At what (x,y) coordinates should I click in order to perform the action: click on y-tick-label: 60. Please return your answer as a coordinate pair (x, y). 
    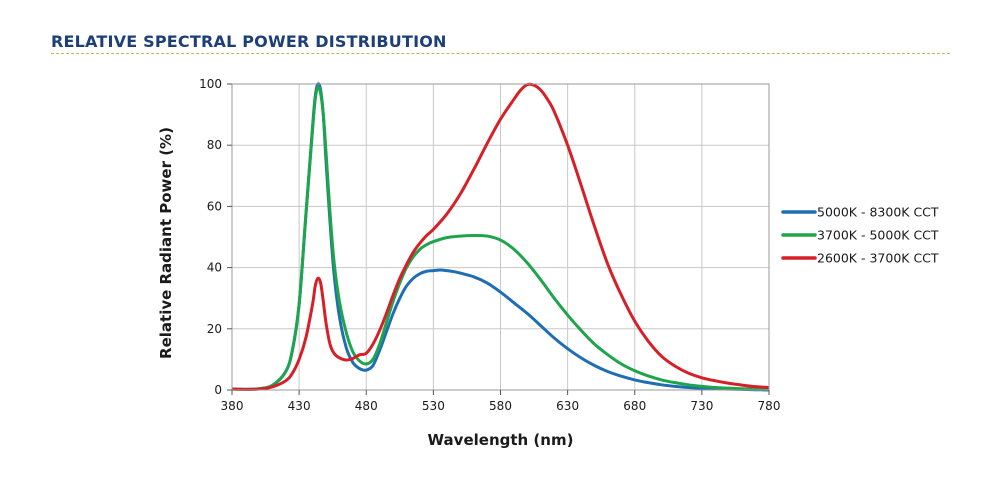
    Looking at the image, I should click on (214, 206).